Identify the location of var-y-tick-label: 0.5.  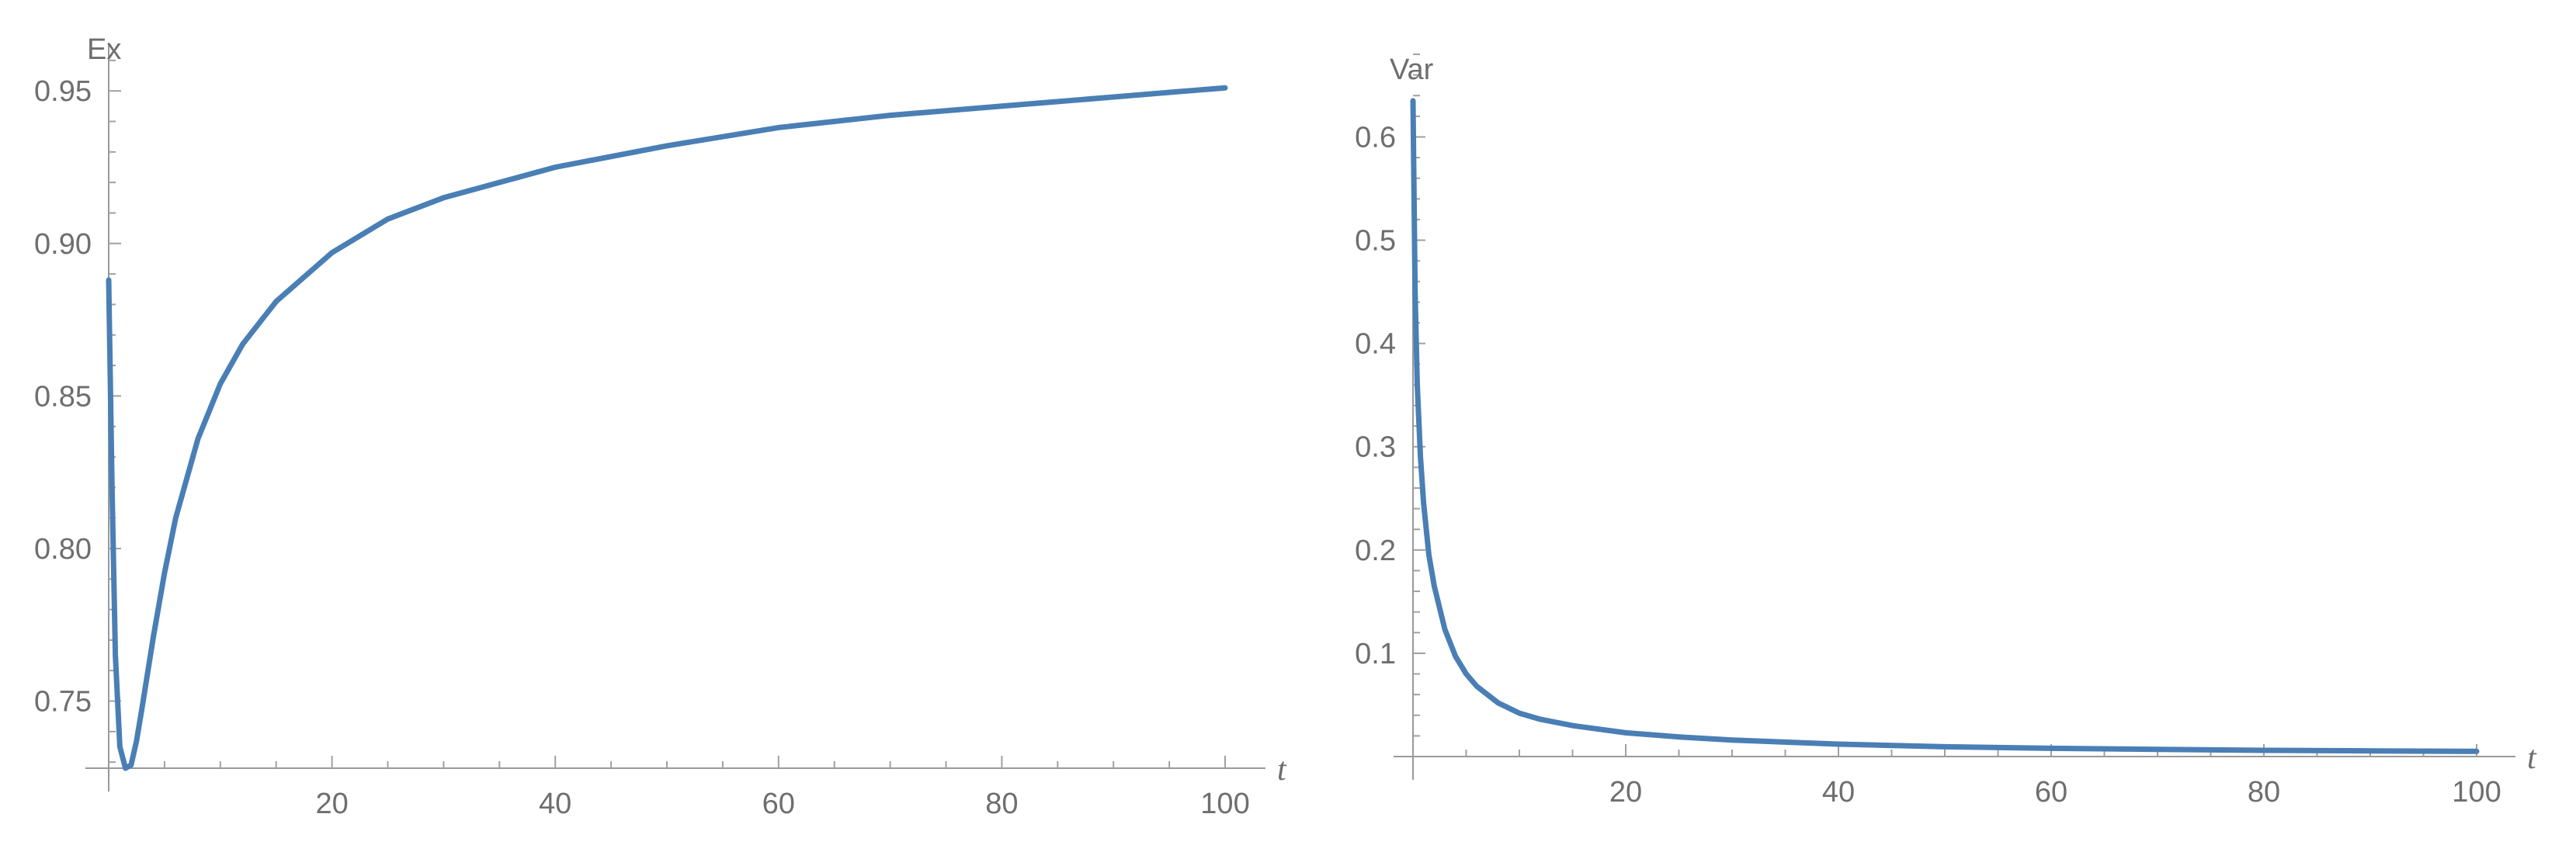
(1375, 241).